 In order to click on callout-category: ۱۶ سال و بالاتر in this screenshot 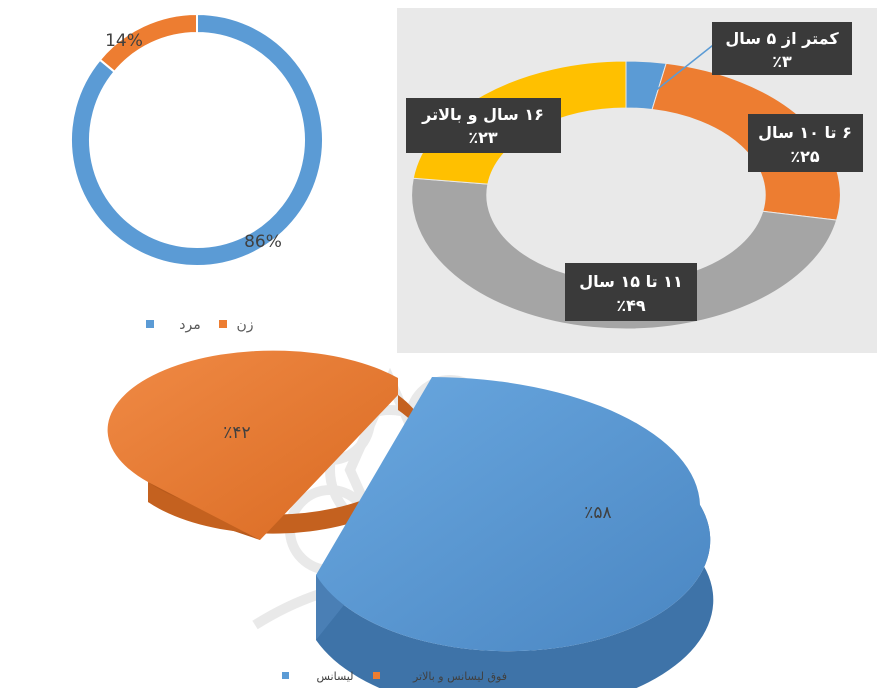, I will do `click(482, 114)`.